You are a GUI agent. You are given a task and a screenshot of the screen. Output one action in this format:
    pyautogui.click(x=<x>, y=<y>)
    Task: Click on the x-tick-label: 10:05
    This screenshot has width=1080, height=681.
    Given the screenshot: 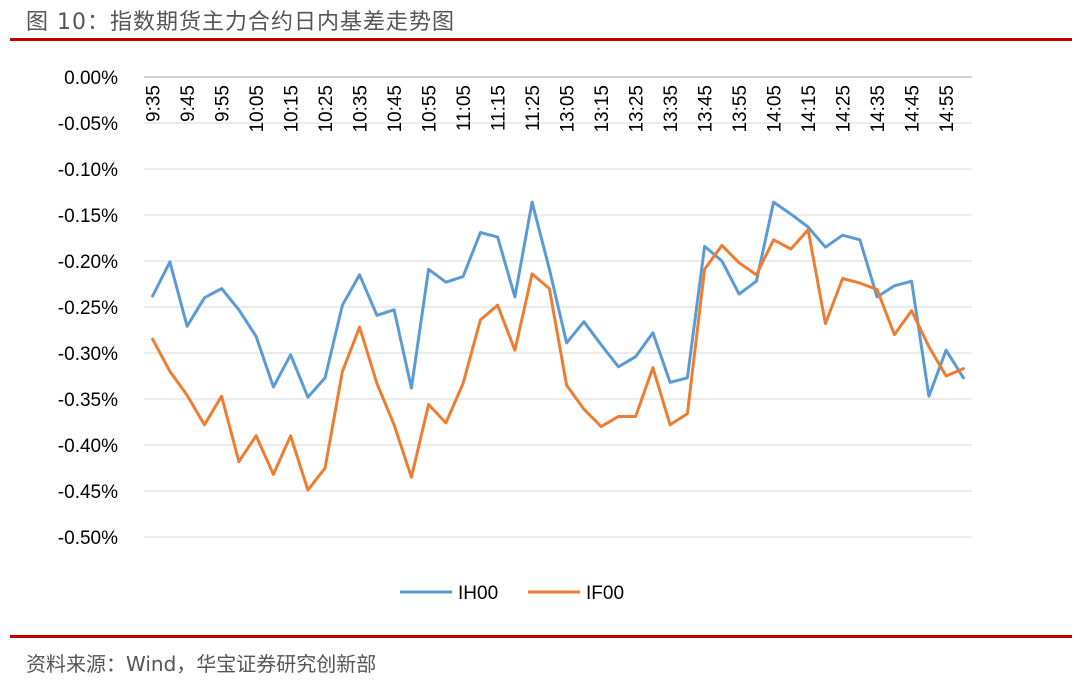 What is the action you would take?
    pyautogui.click(x=257, y=109)
    